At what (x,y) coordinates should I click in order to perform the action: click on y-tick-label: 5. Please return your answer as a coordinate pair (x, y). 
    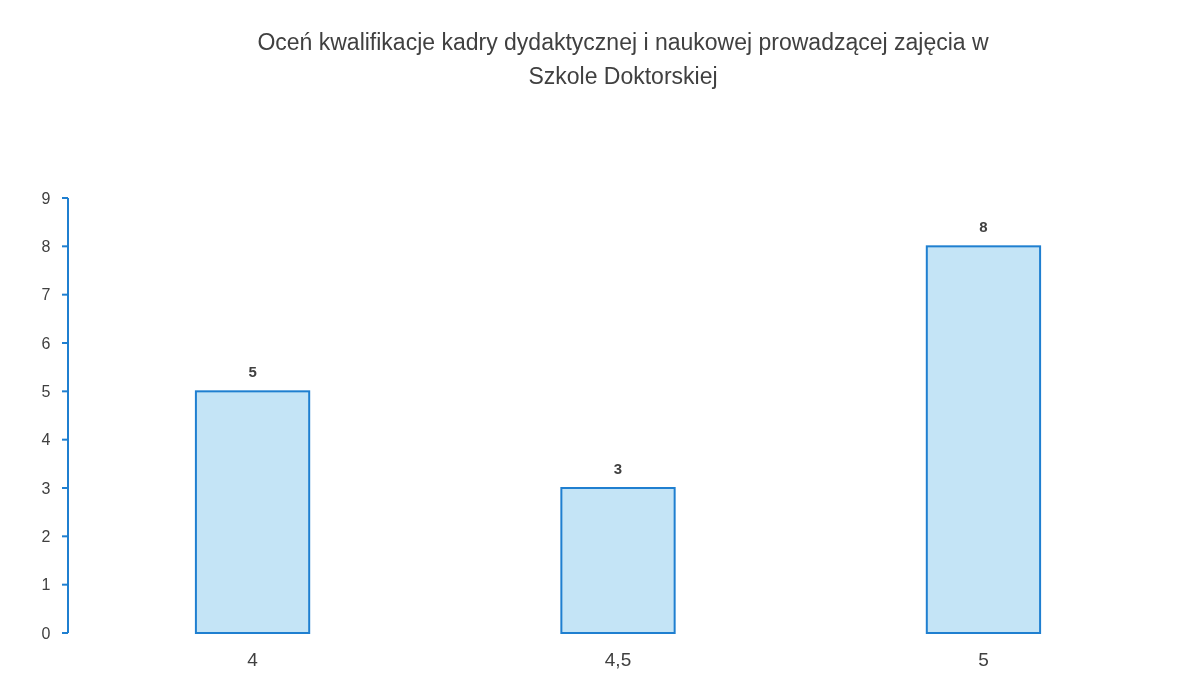
    Looking at the image, I should click on (46, 391).